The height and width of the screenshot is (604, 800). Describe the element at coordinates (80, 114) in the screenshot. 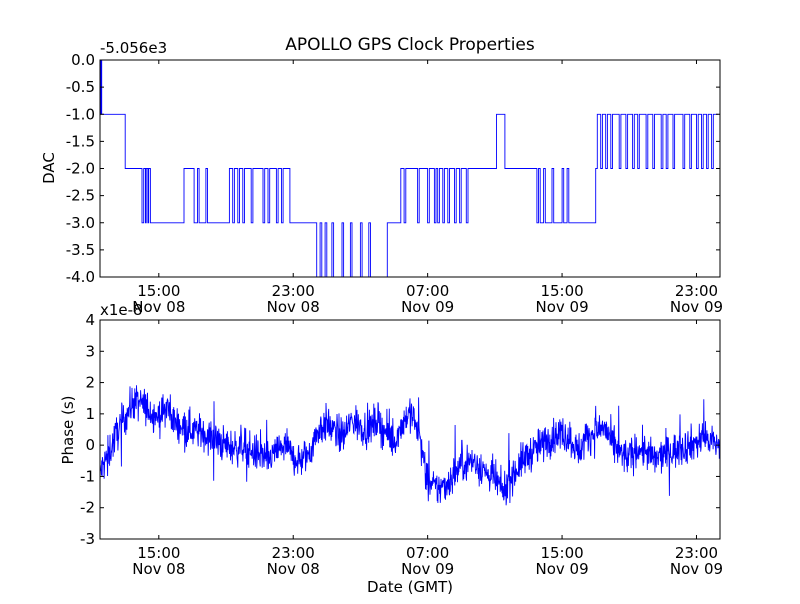

I see `dac-ytick-label: -1.0` at that location.